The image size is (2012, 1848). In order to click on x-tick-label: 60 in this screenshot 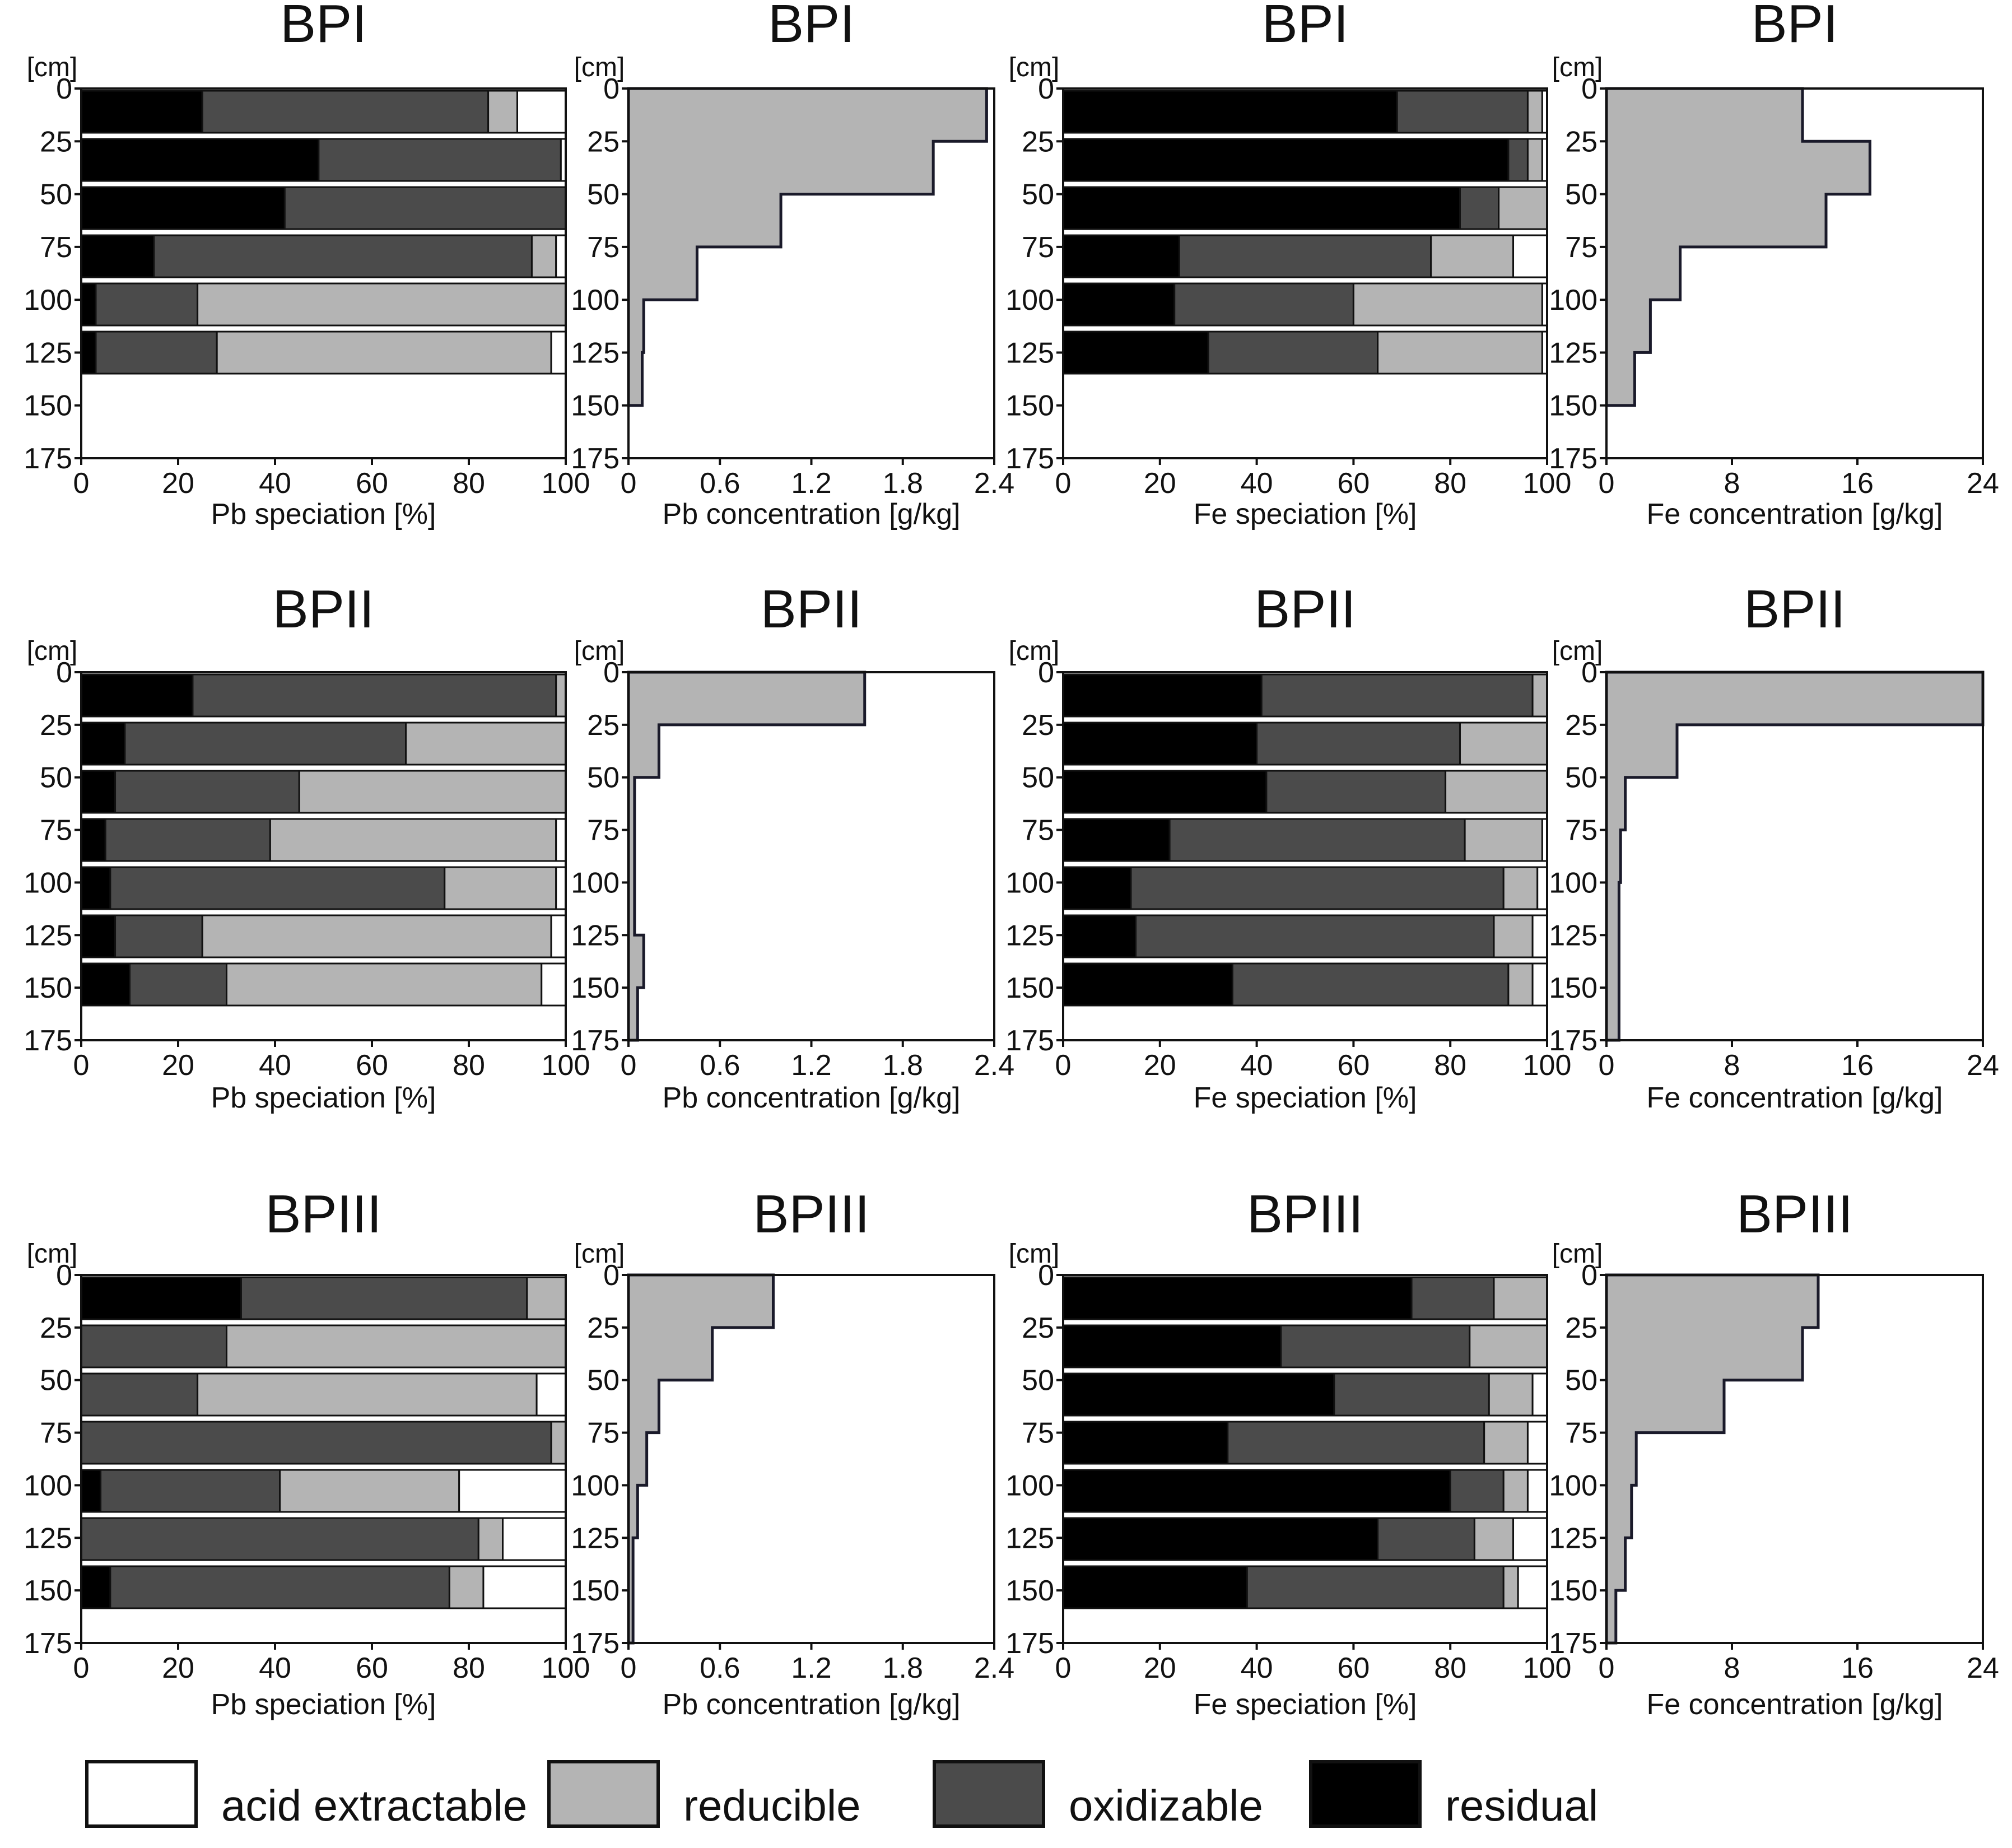, I will do `click(372, 1668)`.